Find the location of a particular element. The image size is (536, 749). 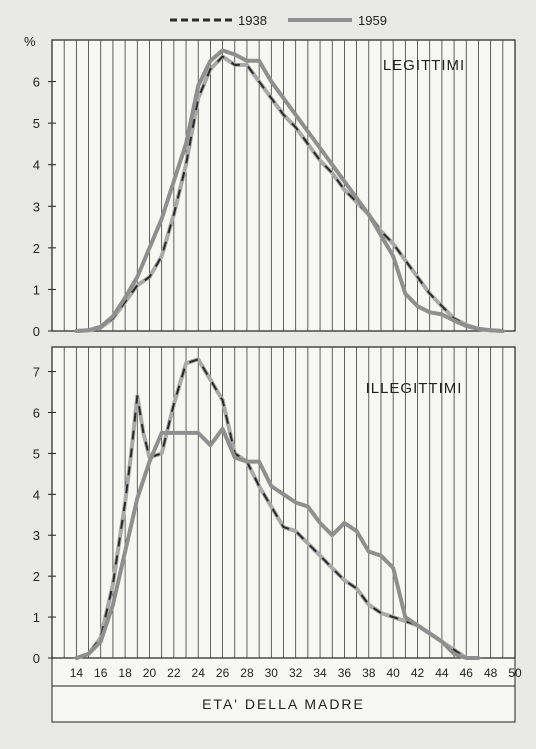

x-tick-label: 46 is located at coordinates (467, 673).